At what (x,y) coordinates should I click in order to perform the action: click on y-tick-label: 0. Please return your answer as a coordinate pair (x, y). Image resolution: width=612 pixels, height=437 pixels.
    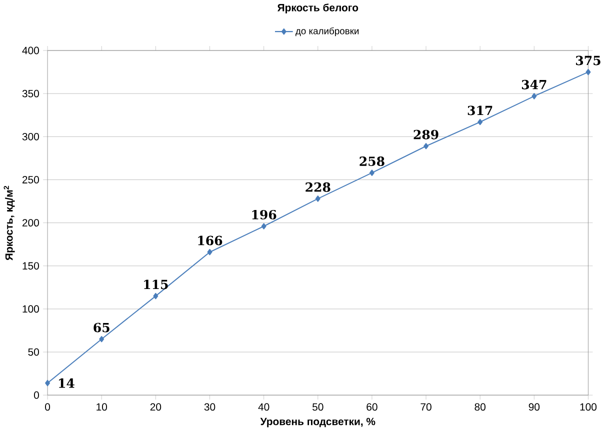
    Looking at the image, I should click on (36, 395).